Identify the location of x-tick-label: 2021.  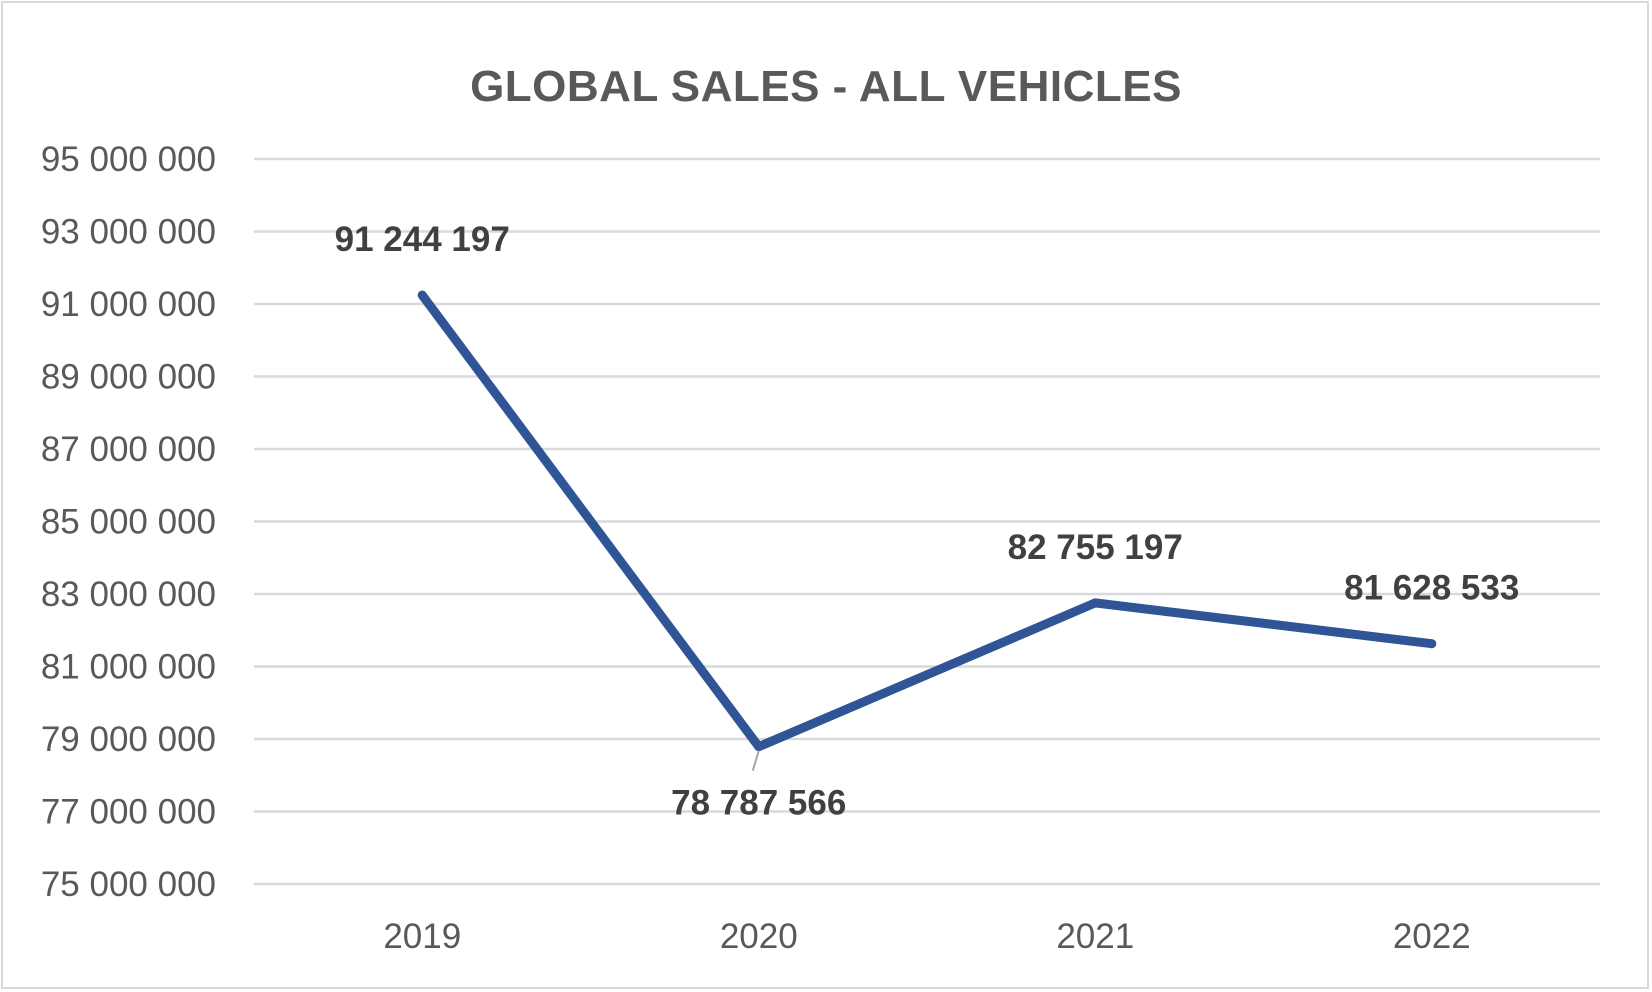
(1095, 936).